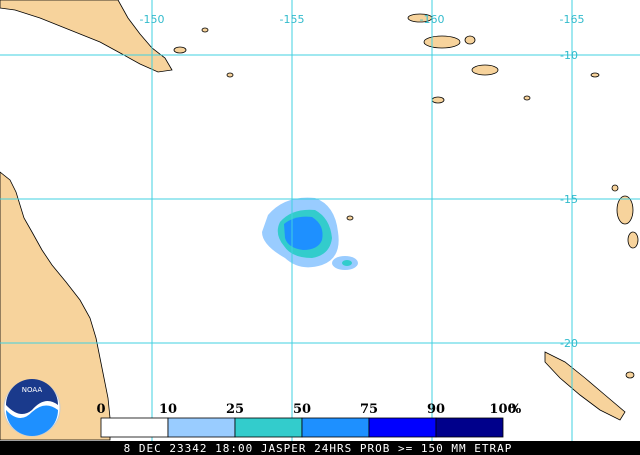 The height and width of the screenshot is (455, 640). What do you see at coordinates (369, 409) in the screenshot?
I see `legend-tick-label: 75` at bounding box center [369, 409].